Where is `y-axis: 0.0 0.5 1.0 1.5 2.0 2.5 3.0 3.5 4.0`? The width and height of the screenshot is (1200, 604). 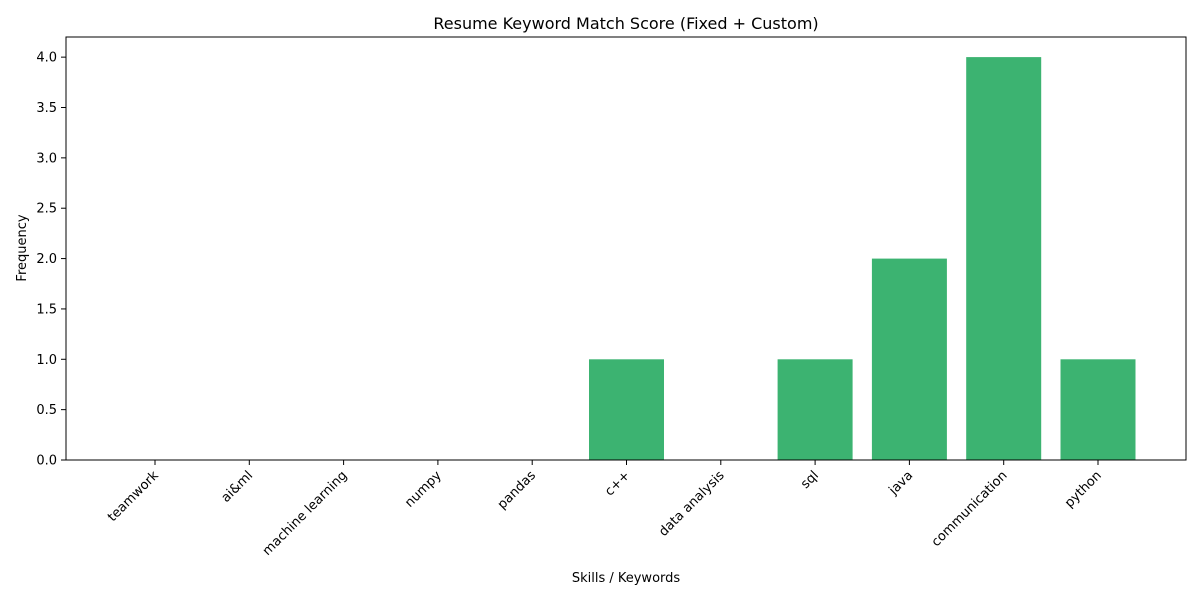 y-axis: 0.0 0.5 1.0 1.5 2.0 2.5 3.0 3.5 4.0 is located at coordinates (51, 260).